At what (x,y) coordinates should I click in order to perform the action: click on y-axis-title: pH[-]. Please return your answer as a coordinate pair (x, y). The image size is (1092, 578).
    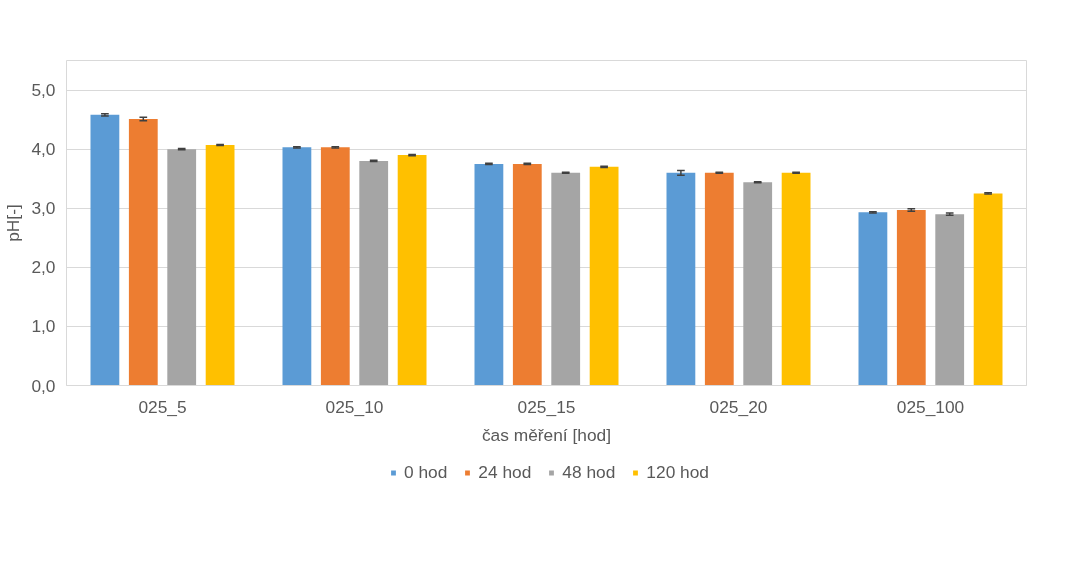
    Looking at the image, I should click on (13, 223).